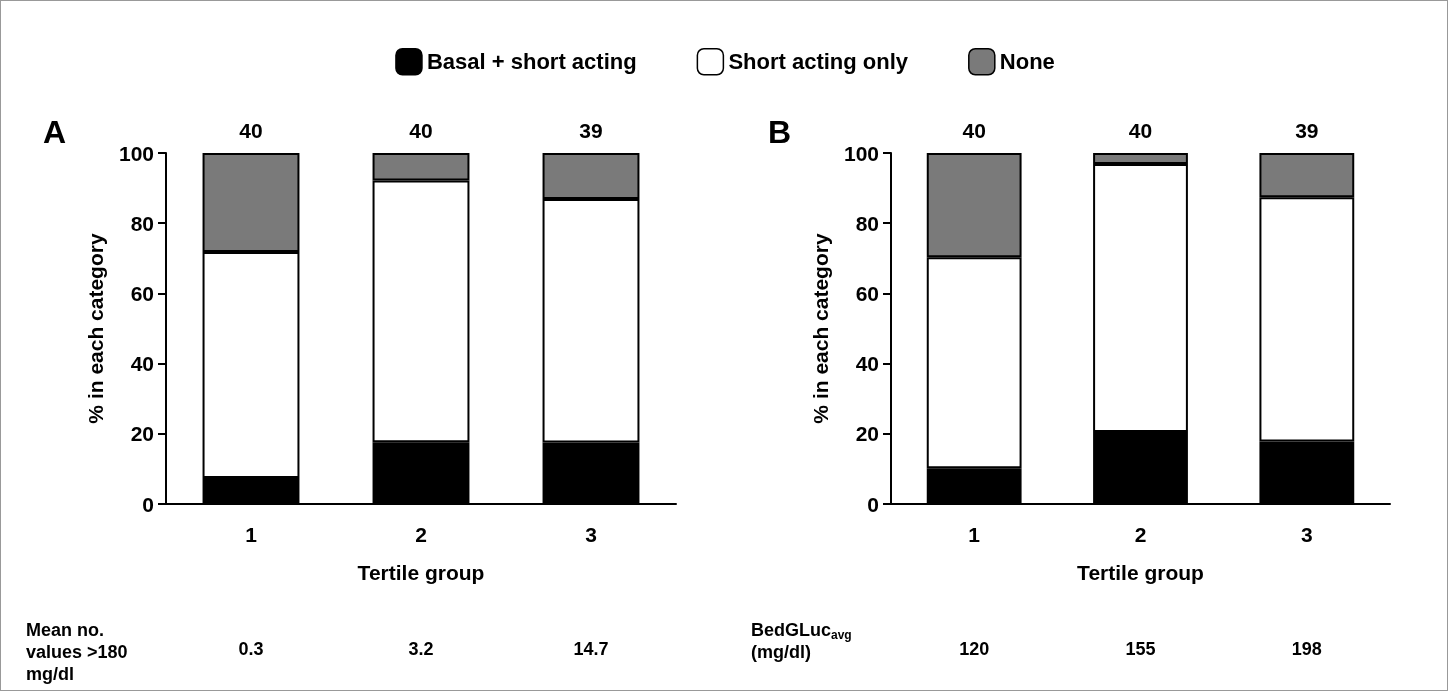  I want to click on legend-label: None, so click(1027, 62).